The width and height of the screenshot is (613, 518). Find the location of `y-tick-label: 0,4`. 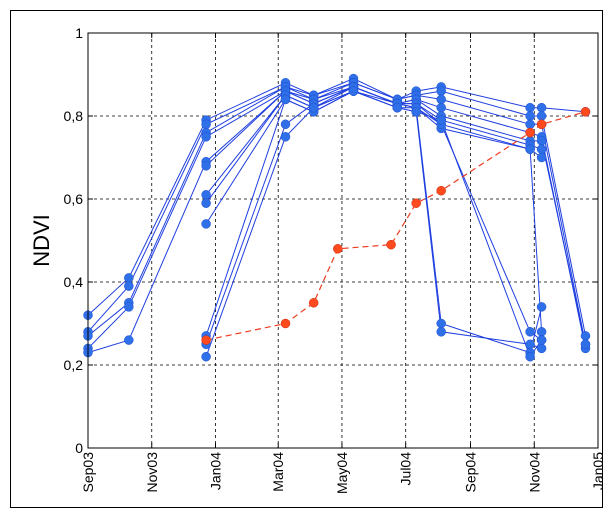

y-tick-label: 0,4 is located at coordinates (74, 282).